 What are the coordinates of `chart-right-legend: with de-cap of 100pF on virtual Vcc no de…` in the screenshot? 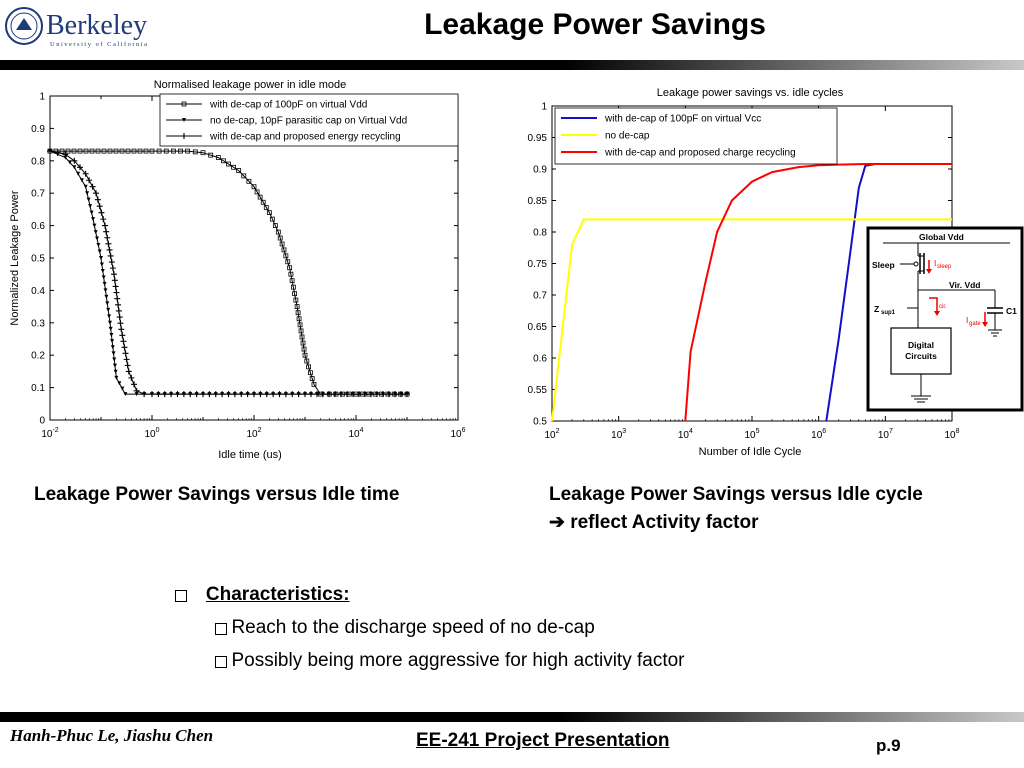 It's located at (696, 136).